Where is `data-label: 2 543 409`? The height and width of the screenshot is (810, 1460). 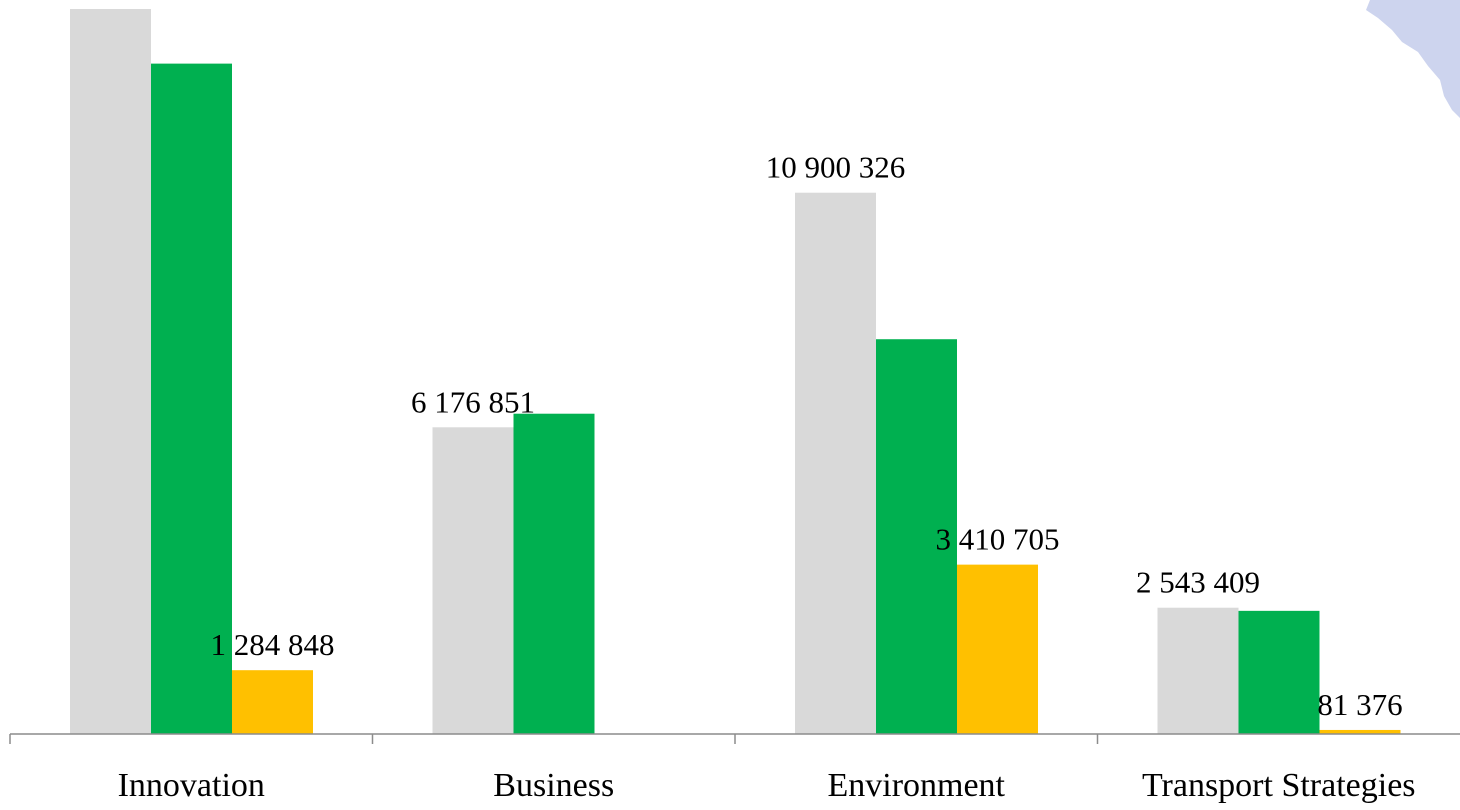 data-label: 2 543 409 is located at coordinates (1198, 582).